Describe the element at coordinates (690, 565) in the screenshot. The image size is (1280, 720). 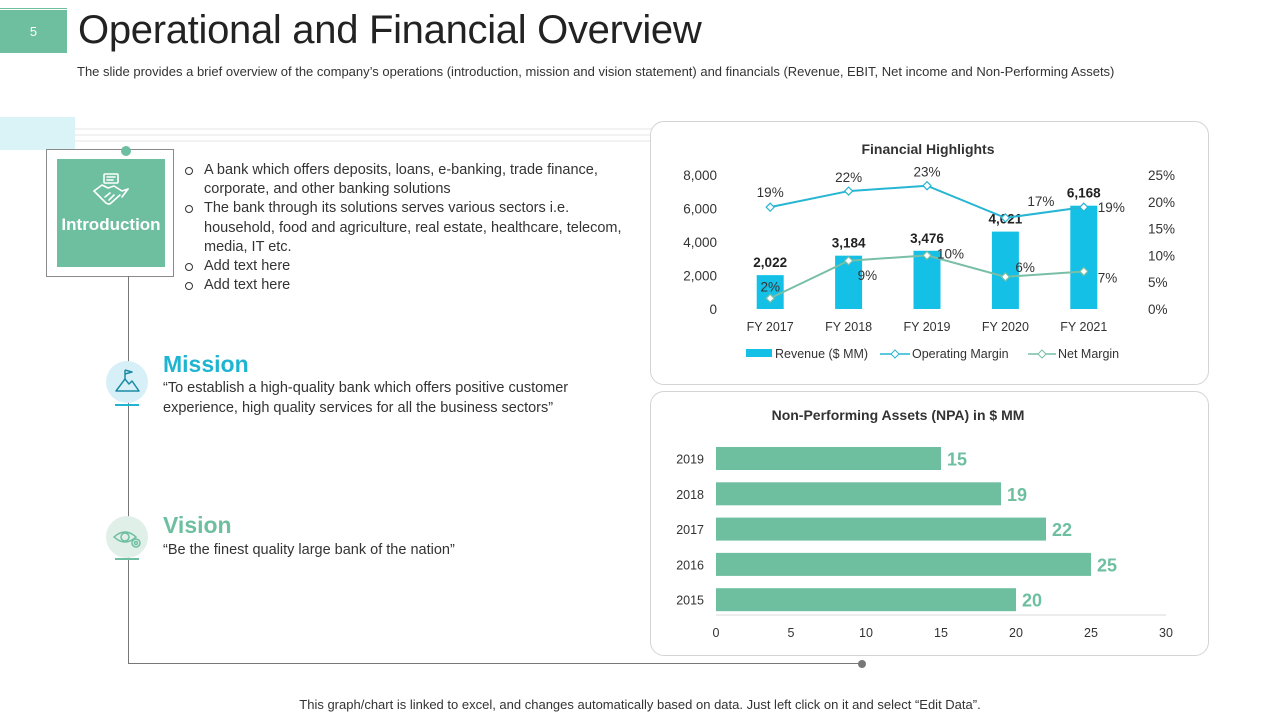
I see `y-tick-label: 2016` at that location.